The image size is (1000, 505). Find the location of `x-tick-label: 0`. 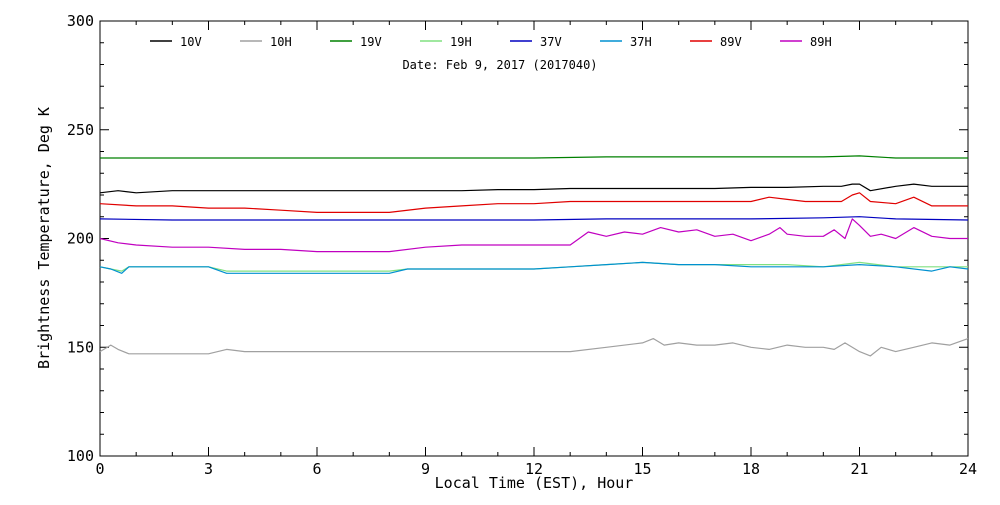

x-tick-label: 0 is located at coordinates (99, 469).